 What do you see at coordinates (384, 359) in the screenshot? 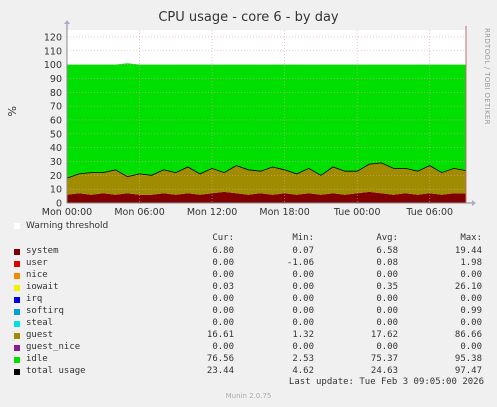
I see `legend-avg: 75.37` at bounding box center [384, 359].